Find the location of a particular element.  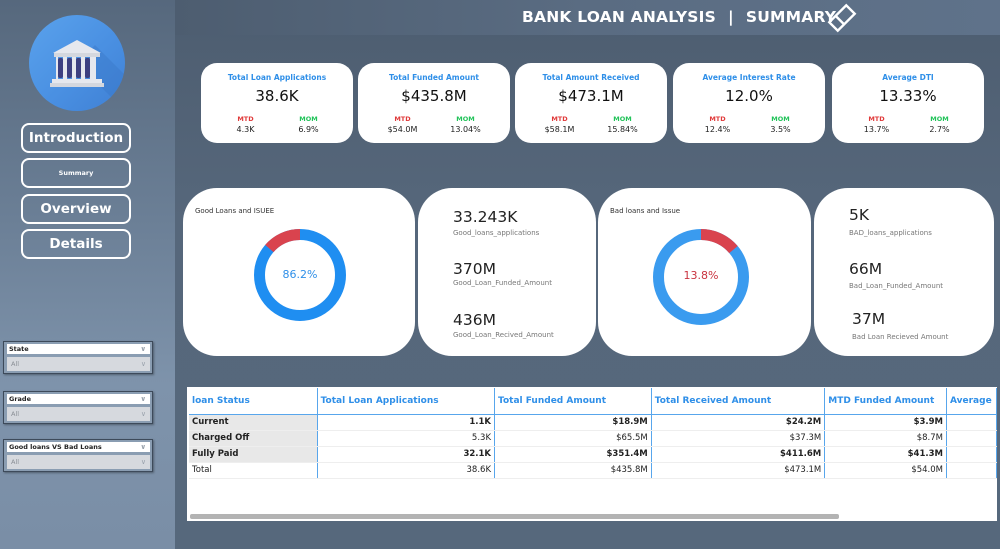

kpi-value: 12.0% is located at coordinates (749, 96).